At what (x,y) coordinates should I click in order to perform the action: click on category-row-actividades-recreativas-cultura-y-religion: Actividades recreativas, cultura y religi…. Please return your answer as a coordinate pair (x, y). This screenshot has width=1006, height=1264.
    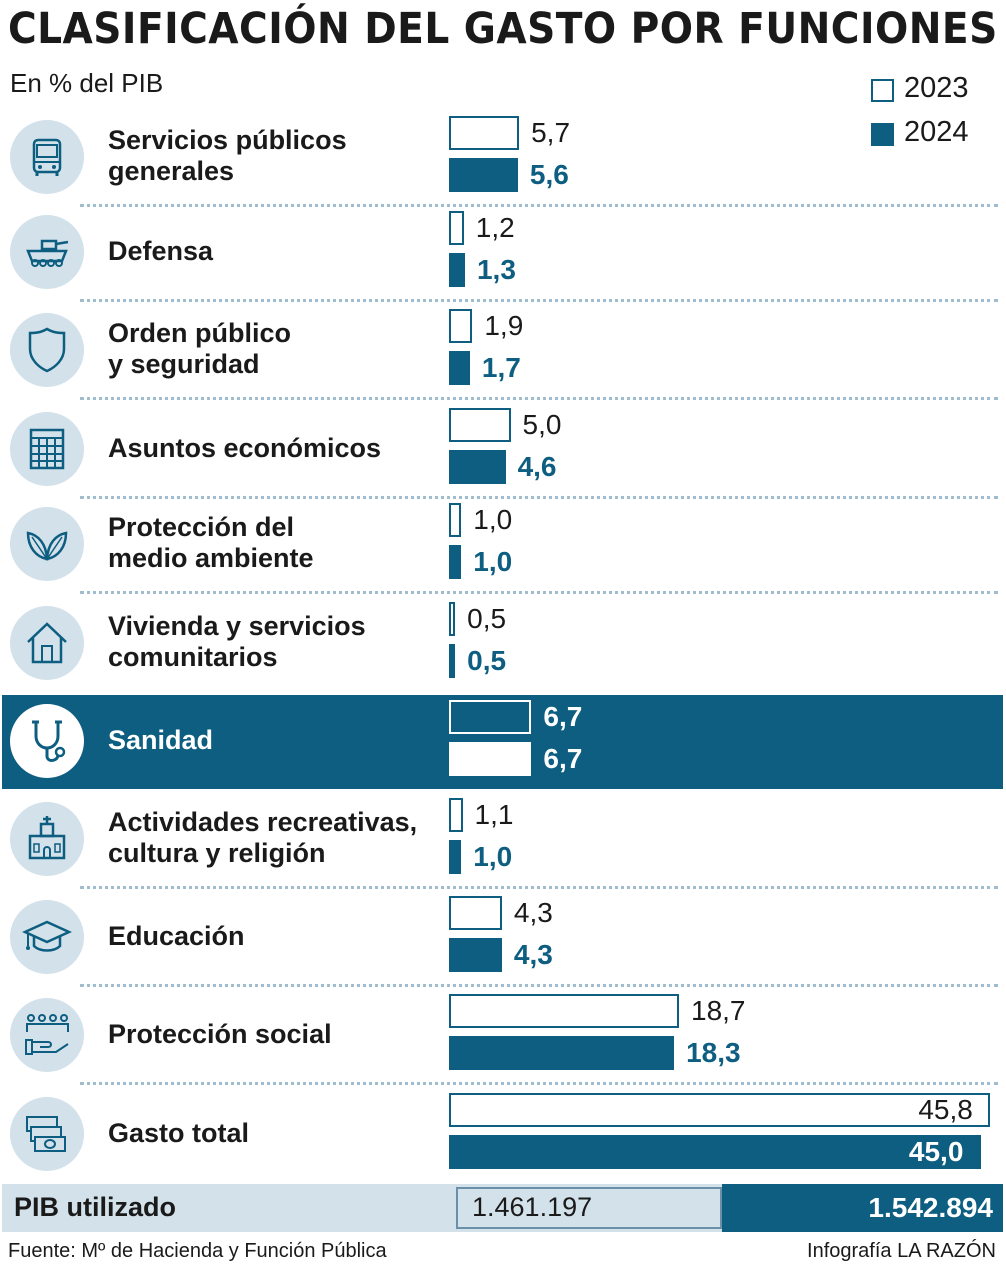
    Looking at the image, I should click on (503, 838).